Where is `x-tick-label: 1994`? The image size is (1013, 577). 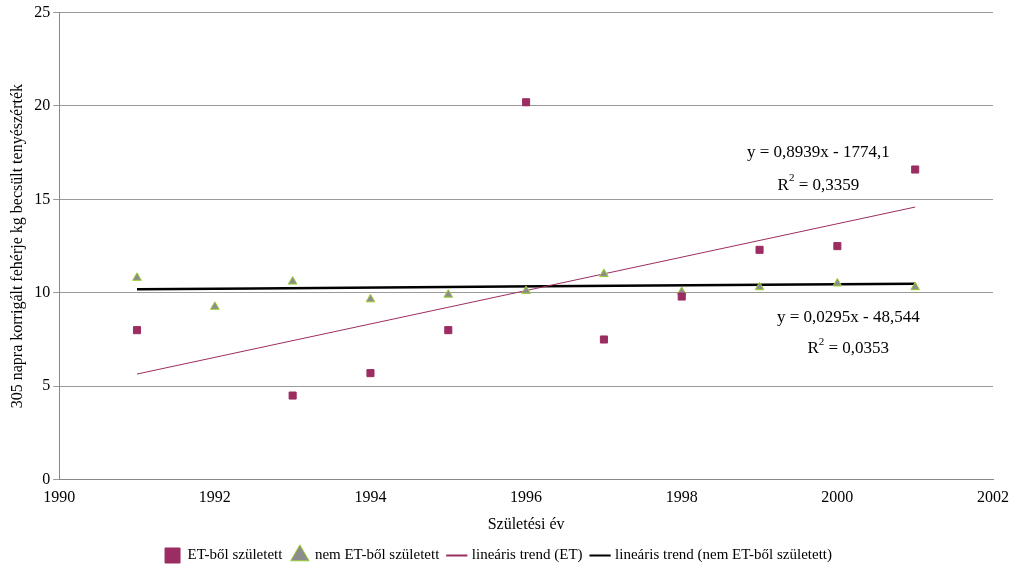
x-tick-label: 1994 is located at coordinates (370, 497).